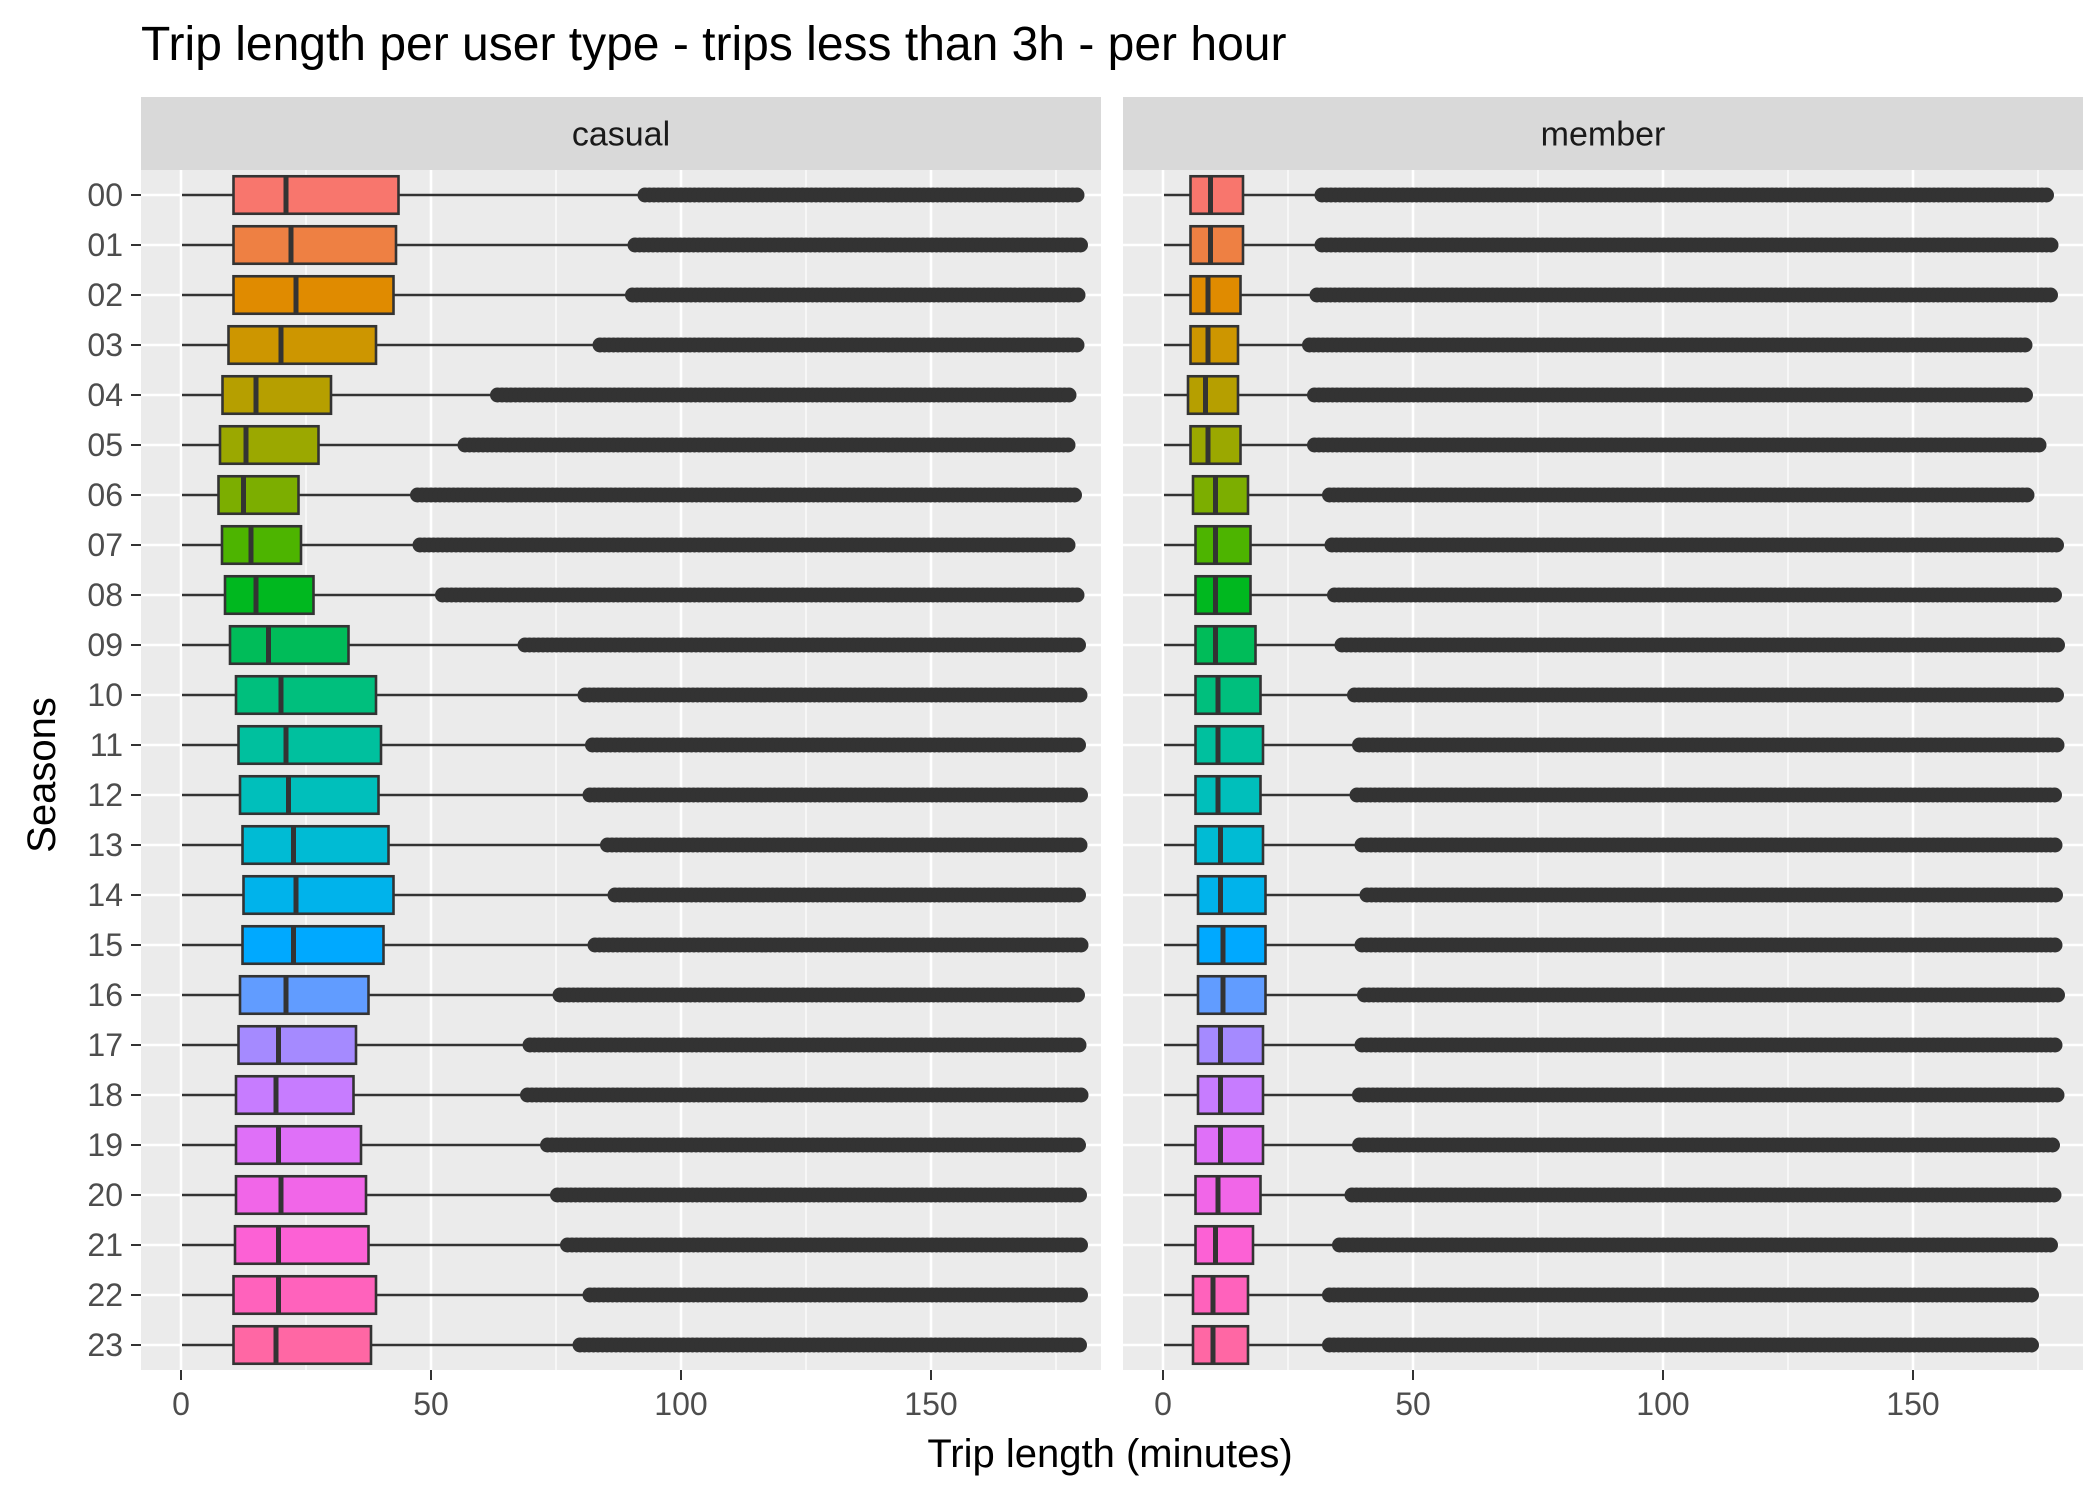  What do you see at coordinates (105, 395) in the screenshot?
I see `y-tick-label: 04` at bounding box center [105, 395].